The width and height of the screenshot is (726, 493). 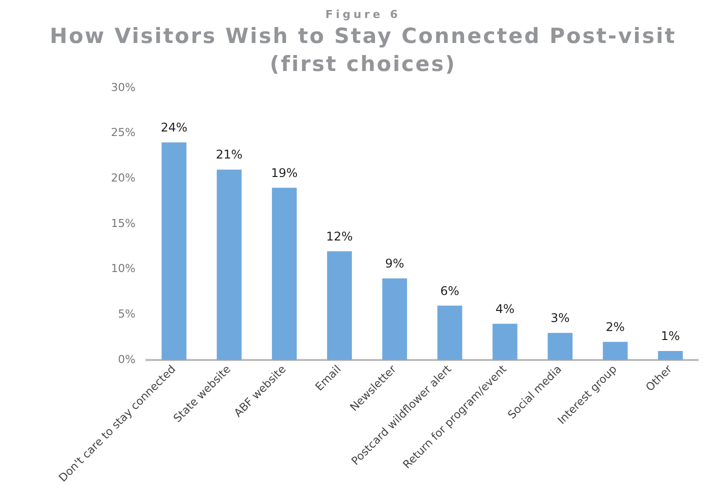 I want to click on data-label: 1%, so click(x=670, y=336).